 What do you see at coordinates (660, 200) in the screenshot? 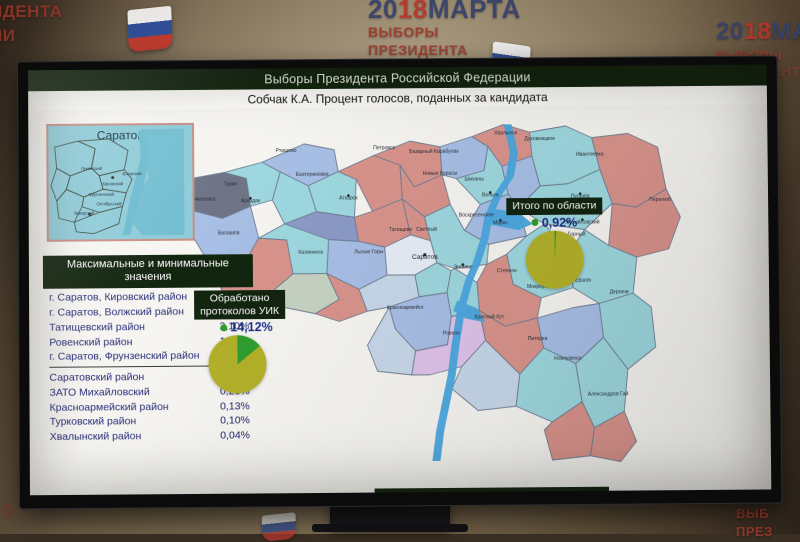
I see `map-district-label: Перелюб` at bounding box center [660, 200].